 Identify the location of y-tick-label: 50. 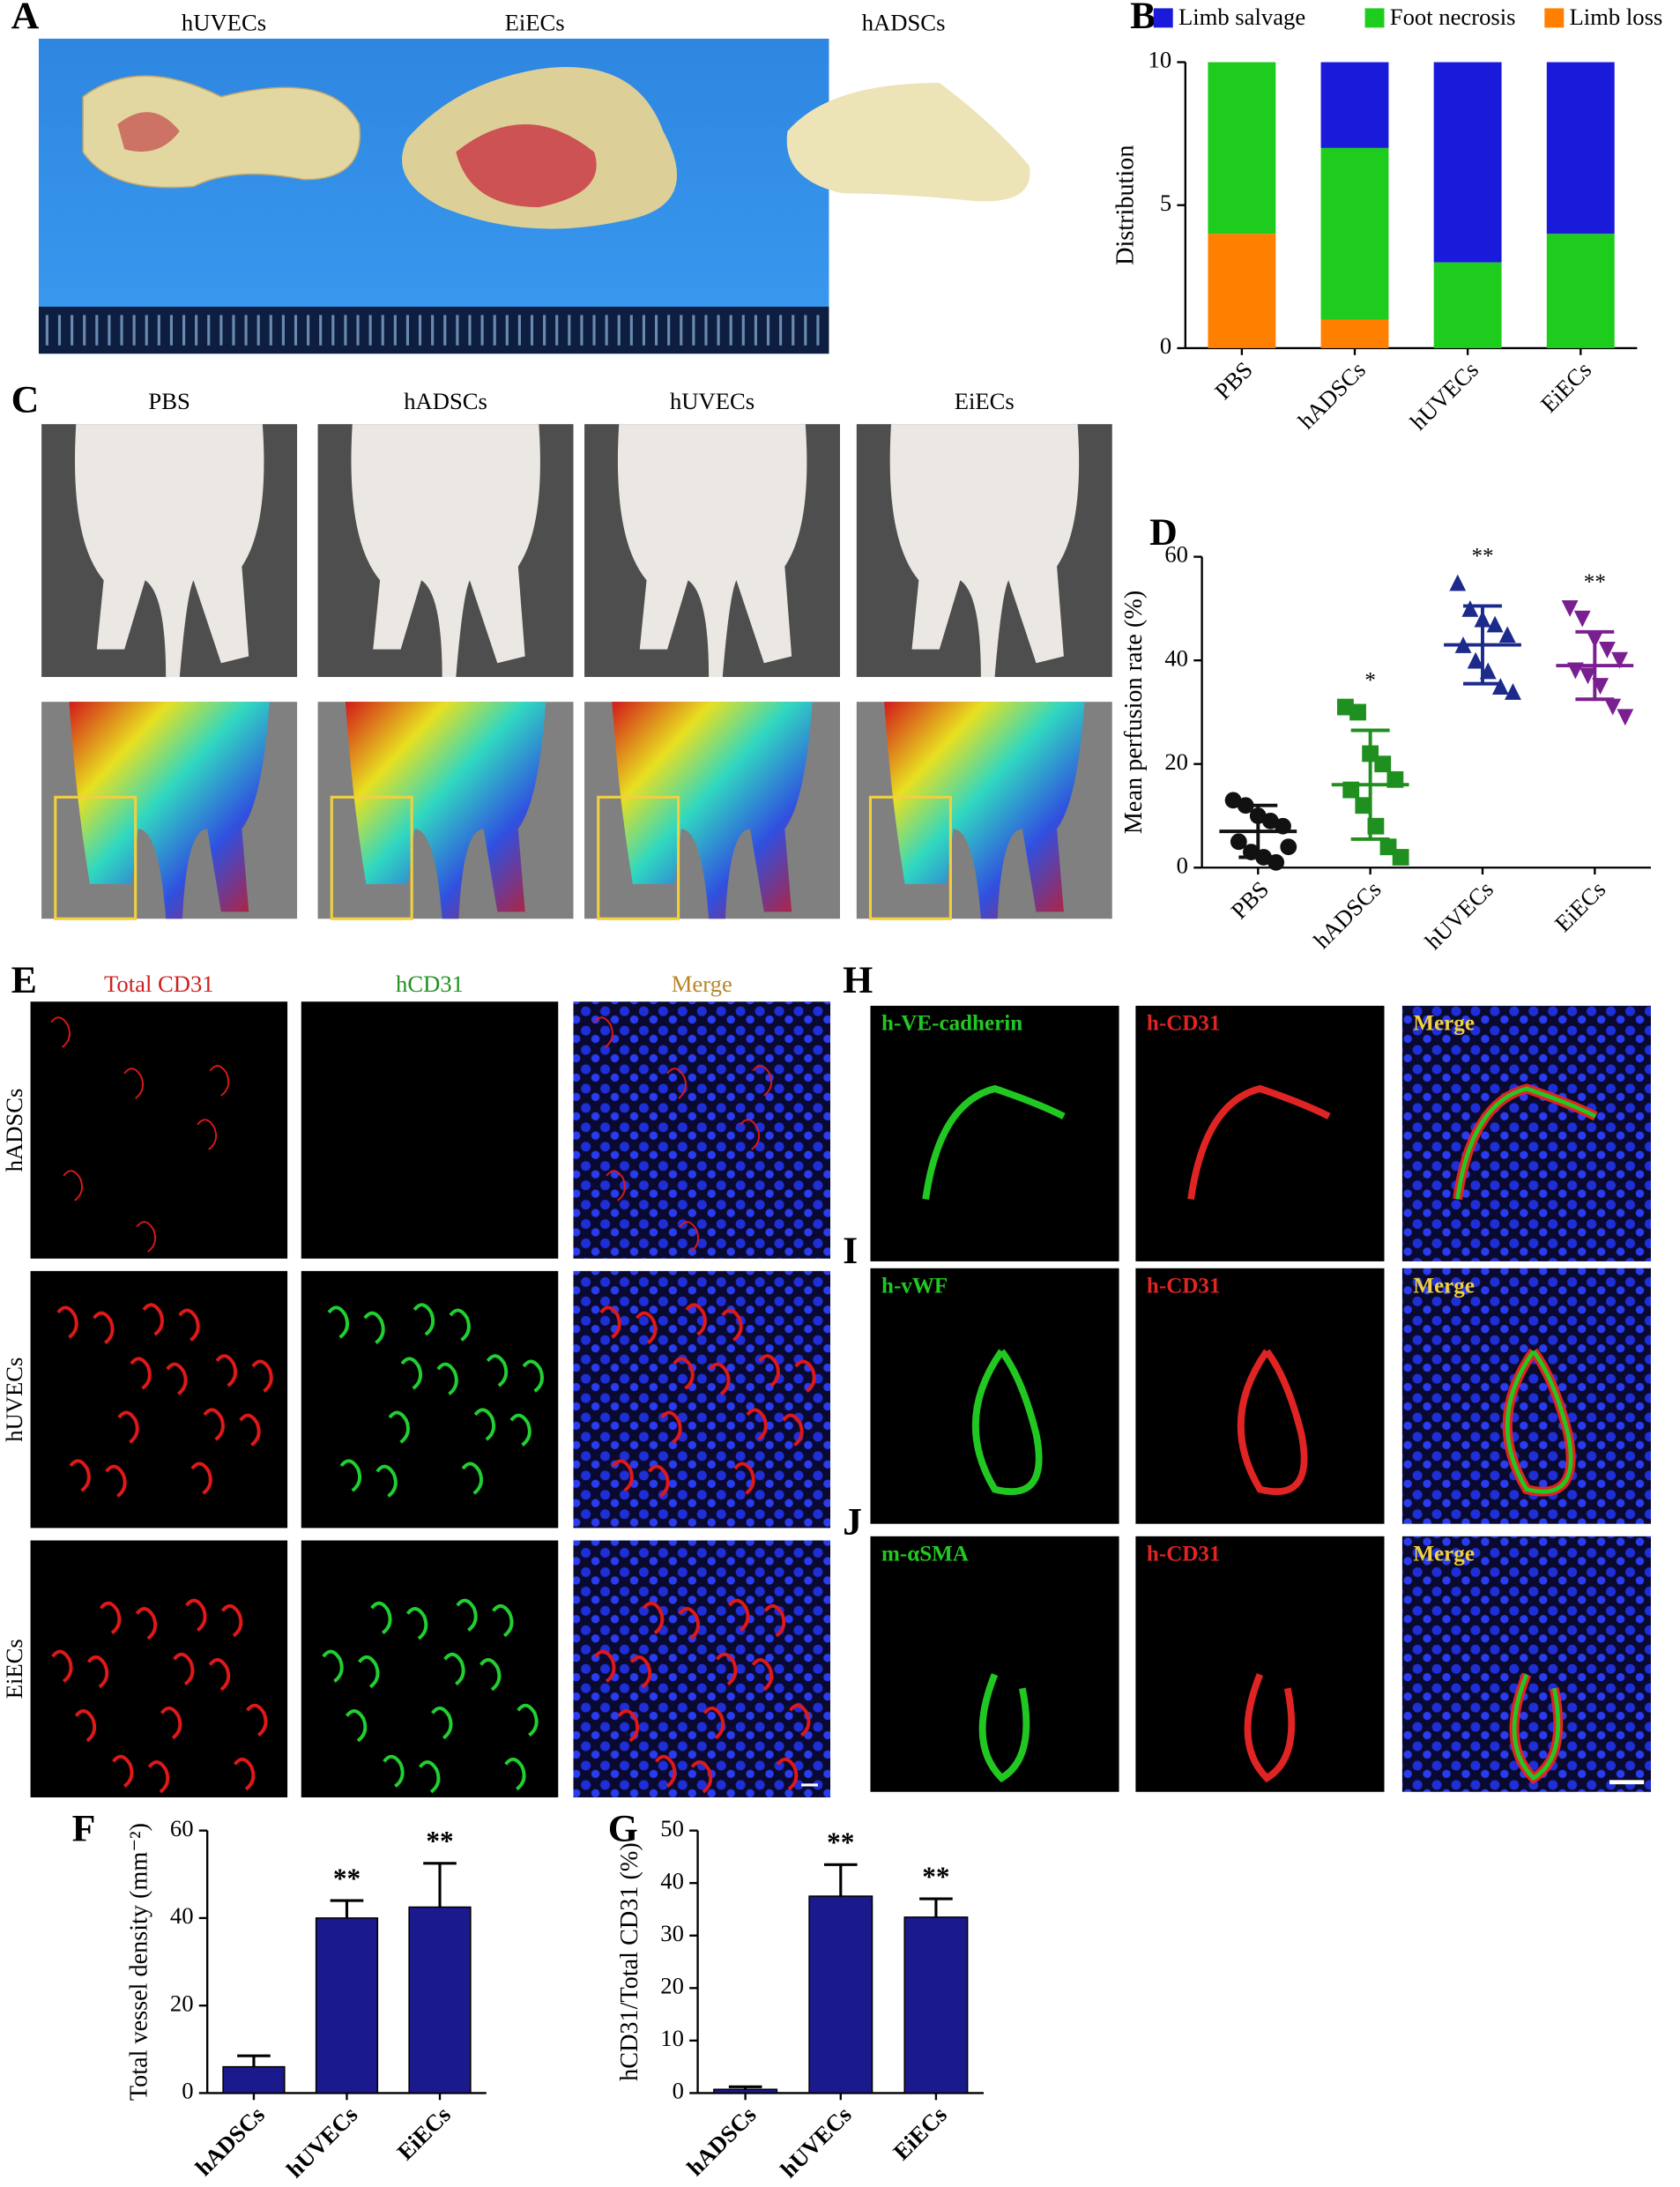
(672, 1828).